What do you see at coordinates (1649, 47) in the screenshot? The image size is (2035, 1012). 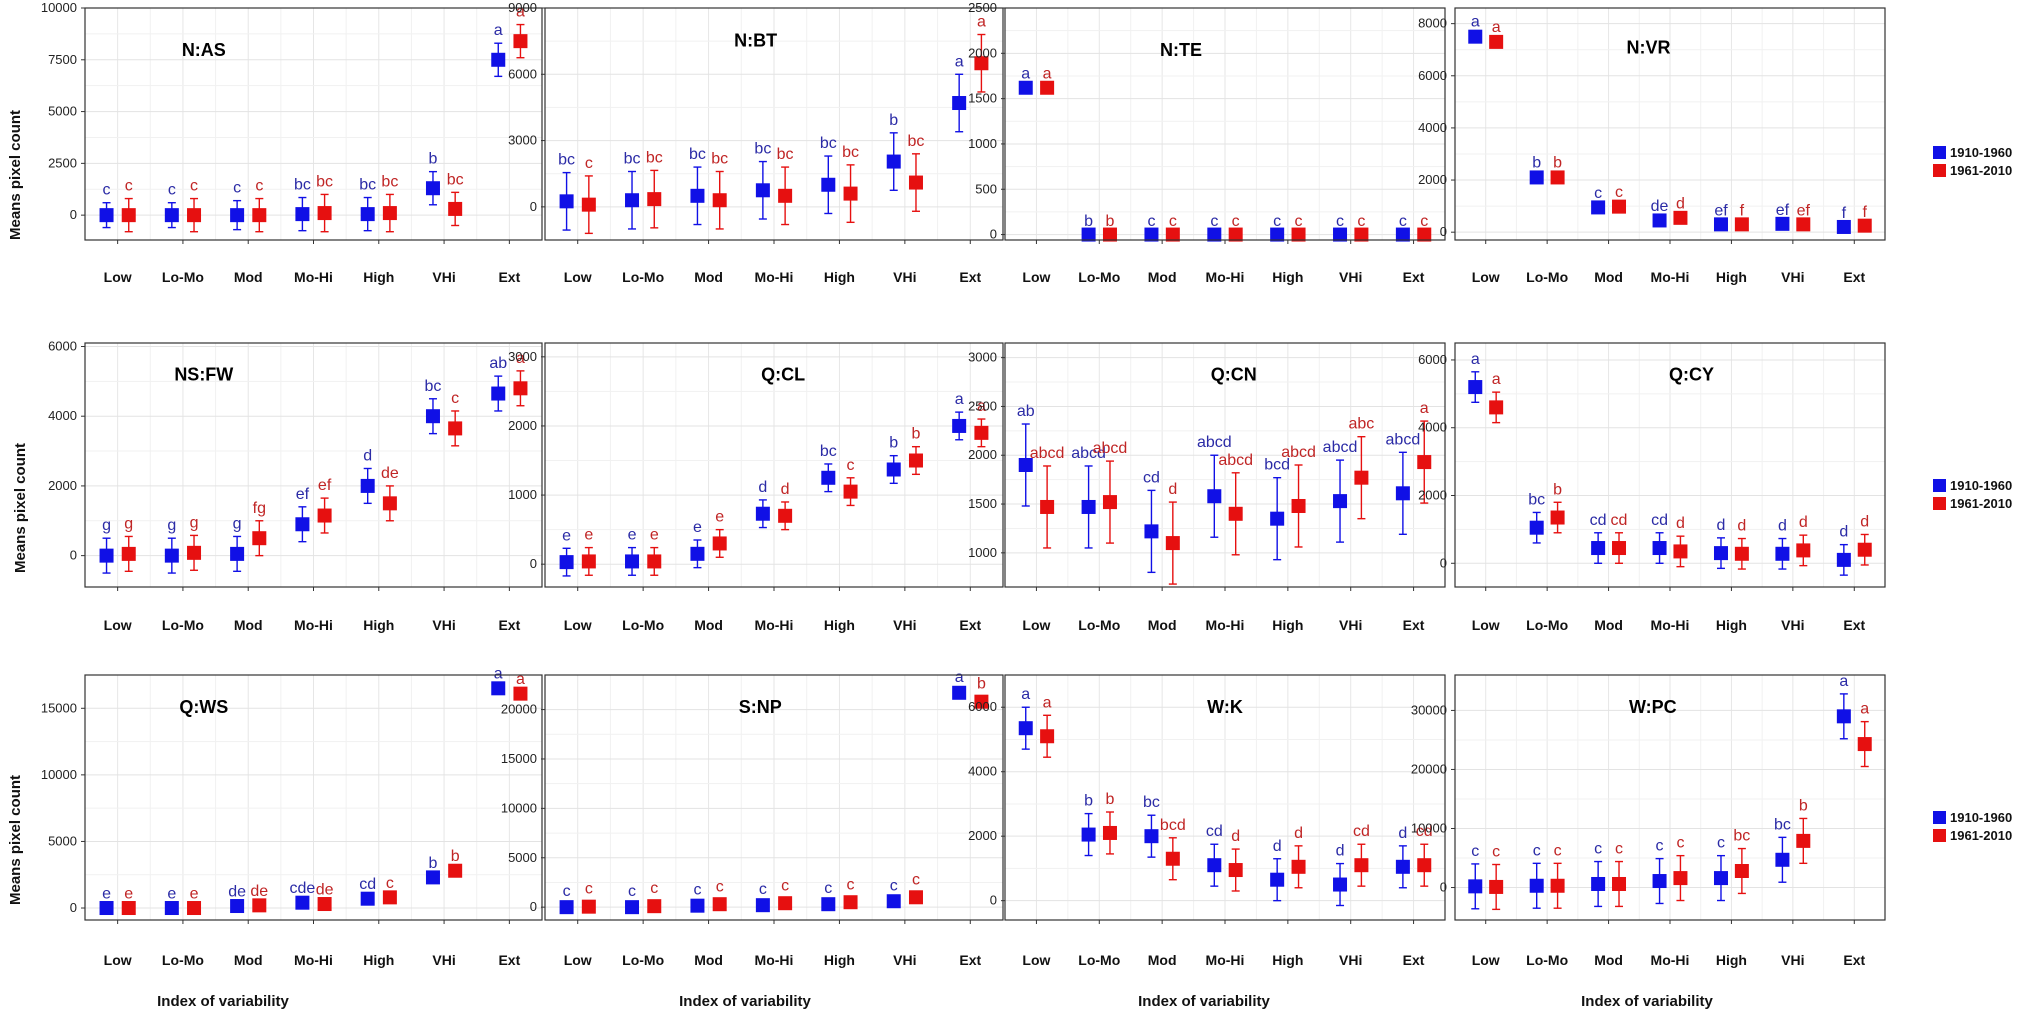 I see `panel-title: N:VR` at bounding box center [1649, 47].